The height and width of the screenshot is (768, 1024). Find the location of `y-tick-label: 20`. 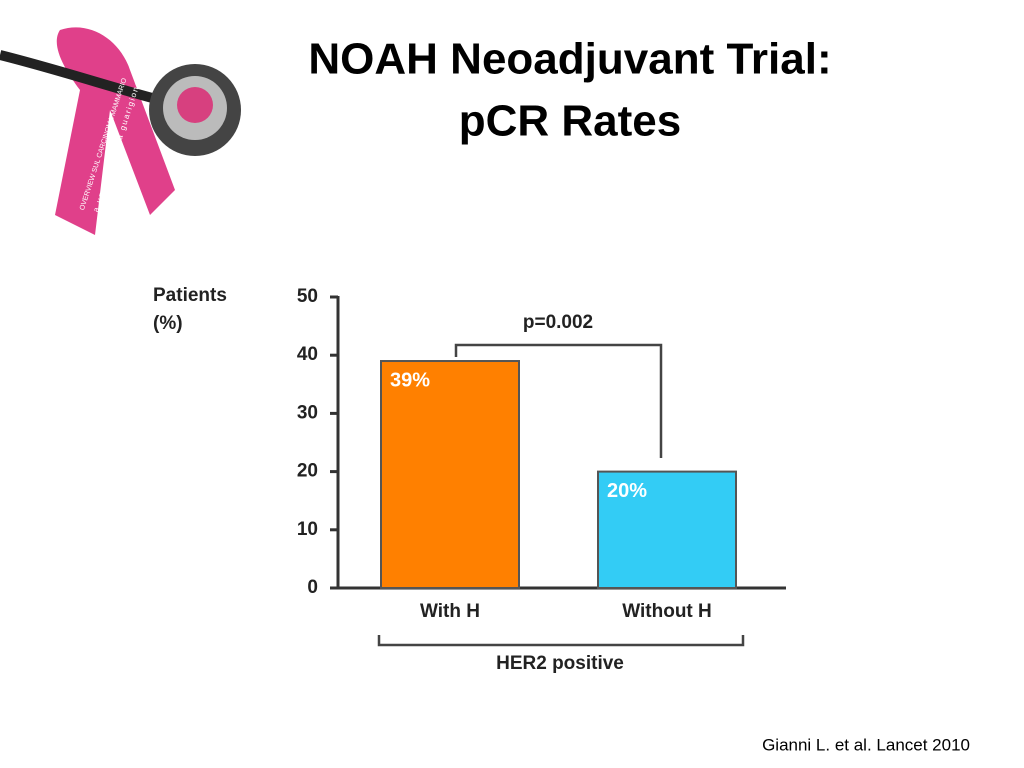

y-tick-label: 20 is located at coordinates (307, 471).